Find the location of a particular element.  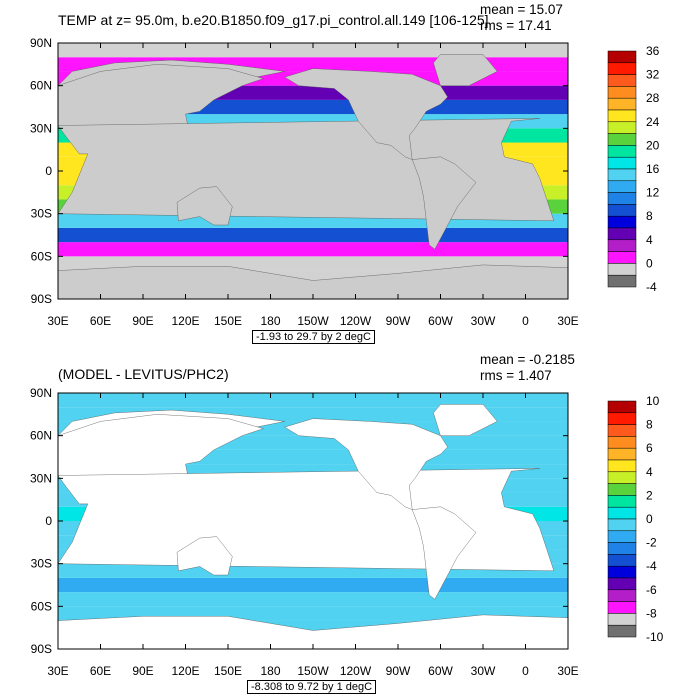

colorbar-label: -6 is located at coordinates (651, 590).